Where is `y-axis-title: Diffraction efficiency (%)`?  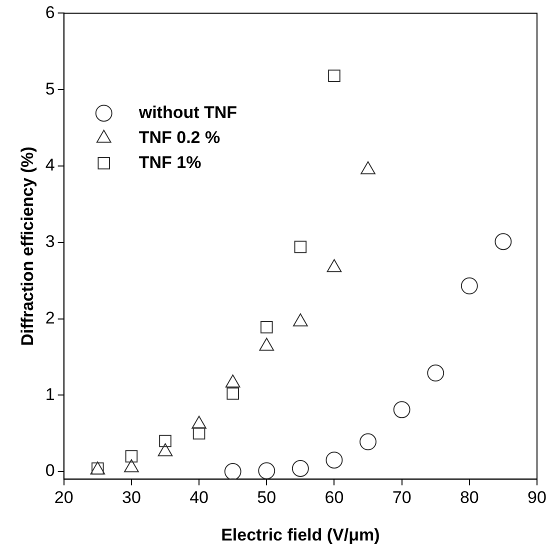
y-axis-title: Diffraction efficiency (%) is located at coordinates (27, 246).